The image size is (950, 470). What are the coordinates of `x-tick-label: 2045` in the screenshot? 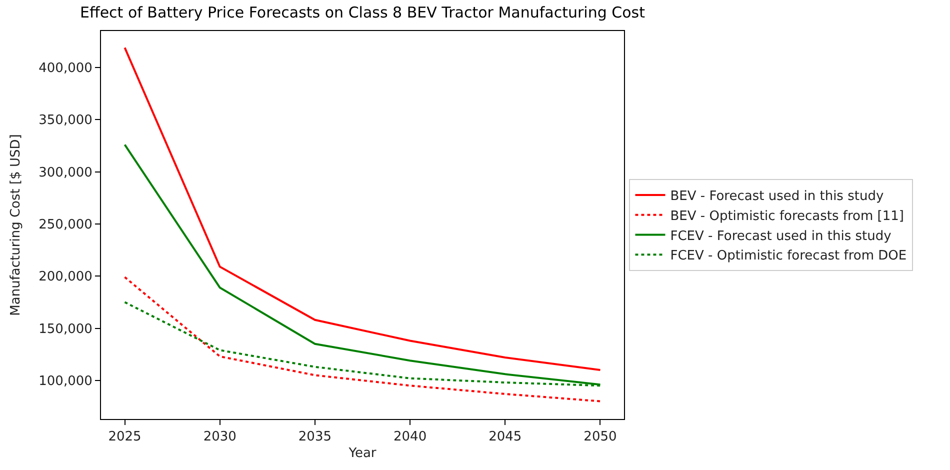 It's located at (505, 437).